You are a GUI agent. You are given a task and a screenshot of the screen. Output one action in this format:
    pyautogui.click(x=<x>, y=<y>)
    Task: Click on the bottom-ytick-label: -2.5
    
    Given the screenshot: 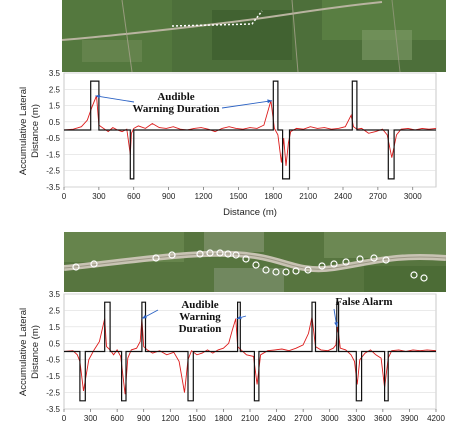 What is the action you would take?
    pyautogui.click(x=53, y=393)
    